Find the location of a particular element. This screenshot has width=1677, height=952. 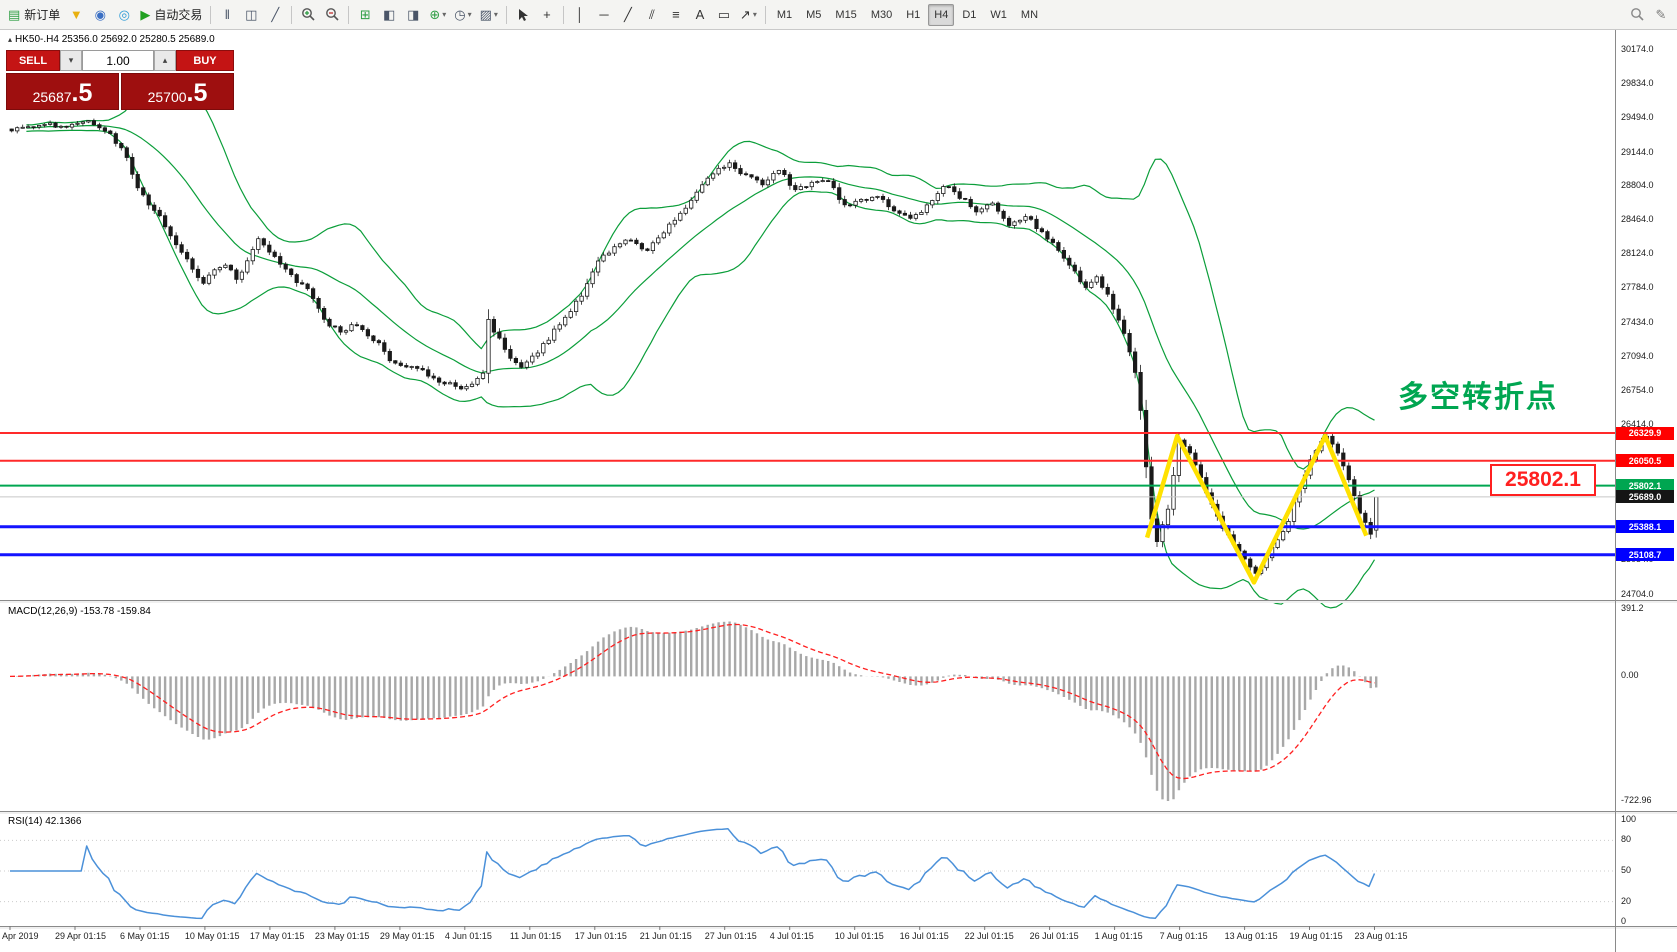

date-label: 10 Jul 01:15 is located at coordinates (859, 936).